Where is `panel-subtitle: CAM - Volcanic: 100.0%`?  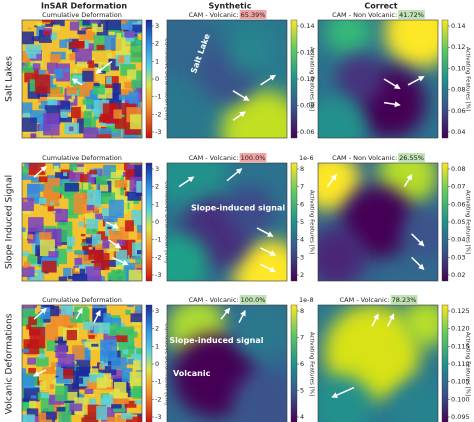
panel-subtitle: CAM - Volcanic: 100.0% is located at coordinates (227, 300).